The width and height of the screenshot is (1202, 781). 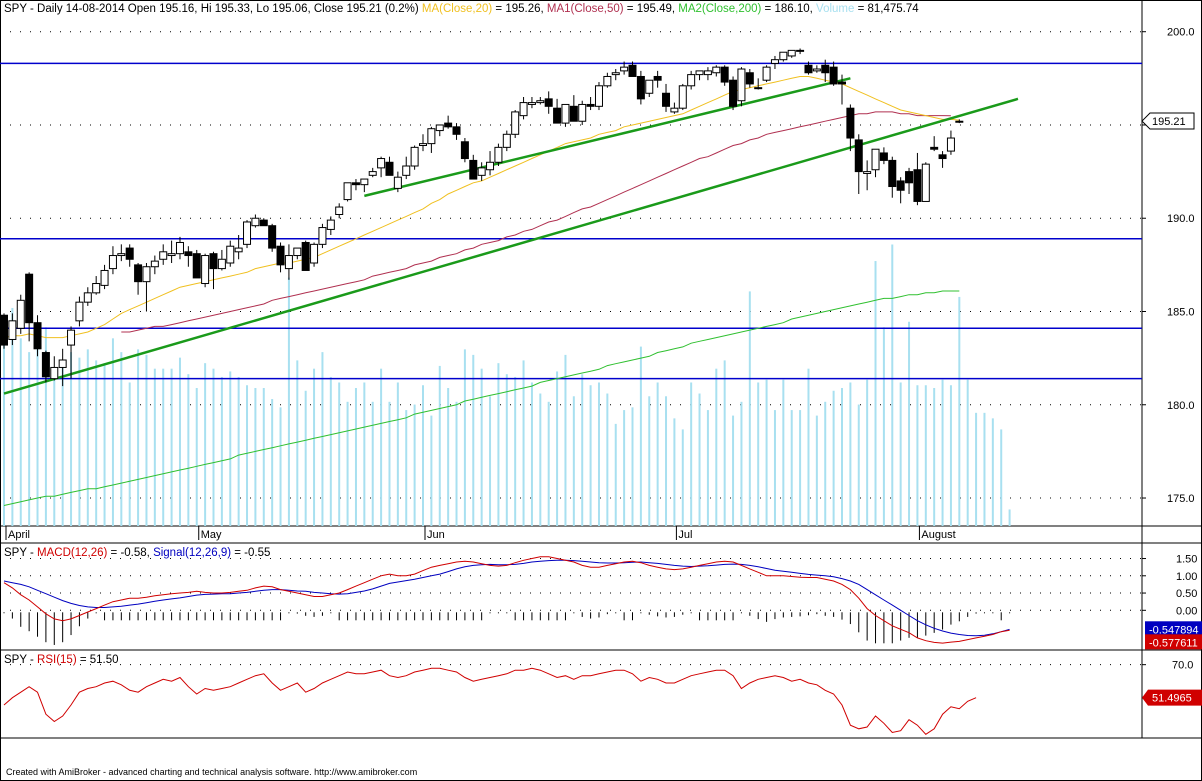 What do you see at coordinates (192, 553) in the screenshot?
I see `header-segment: Signal(12,26,9)` at bounding box center [192, 553].